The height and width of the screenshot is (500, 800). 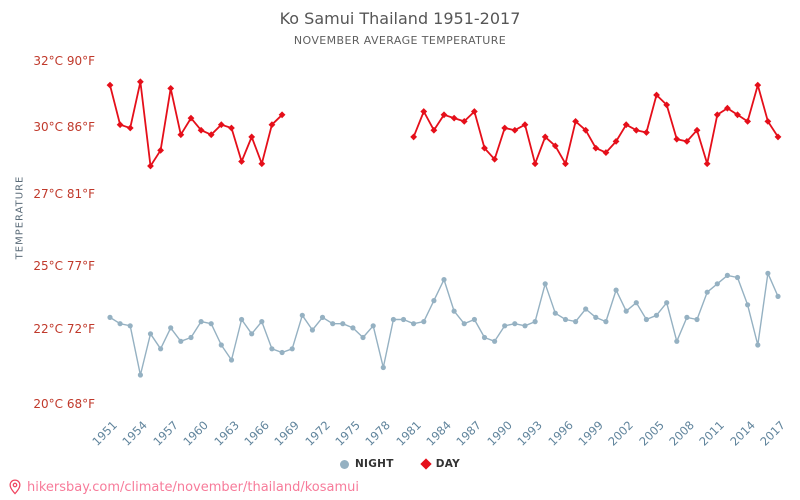 What do you see at coordinates (64, 194) in the screenshot?
I see `y-tick-label: 27°C 81°F` at bounding box center [64, 194].